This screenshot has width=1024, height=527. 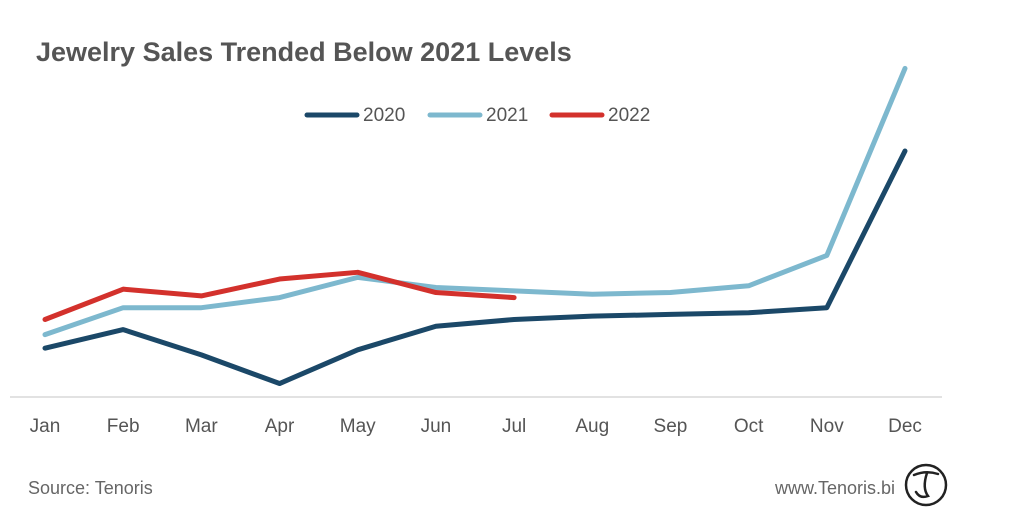 What do you see at coordinates (629, 115) in the screenshot?
I see `legend-label: 2022` at bounding box center [629, 115].